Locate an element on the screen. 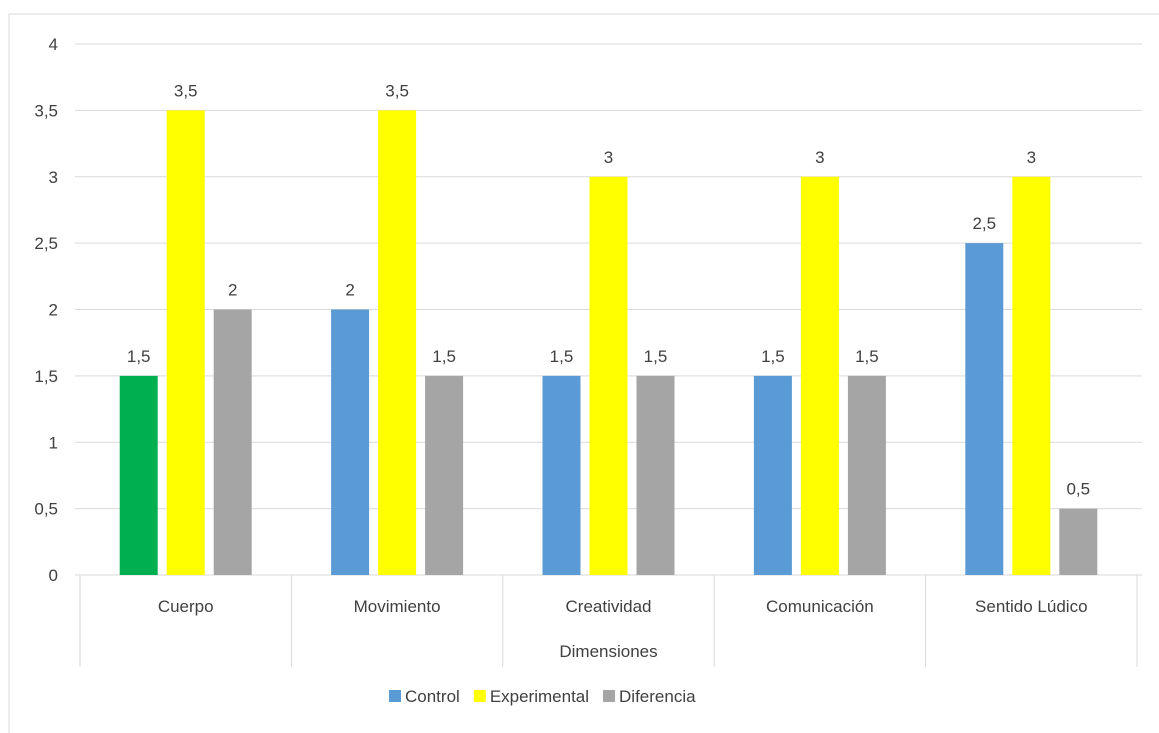  x-category-label: Movimiento is located at coordinates (397, 606).